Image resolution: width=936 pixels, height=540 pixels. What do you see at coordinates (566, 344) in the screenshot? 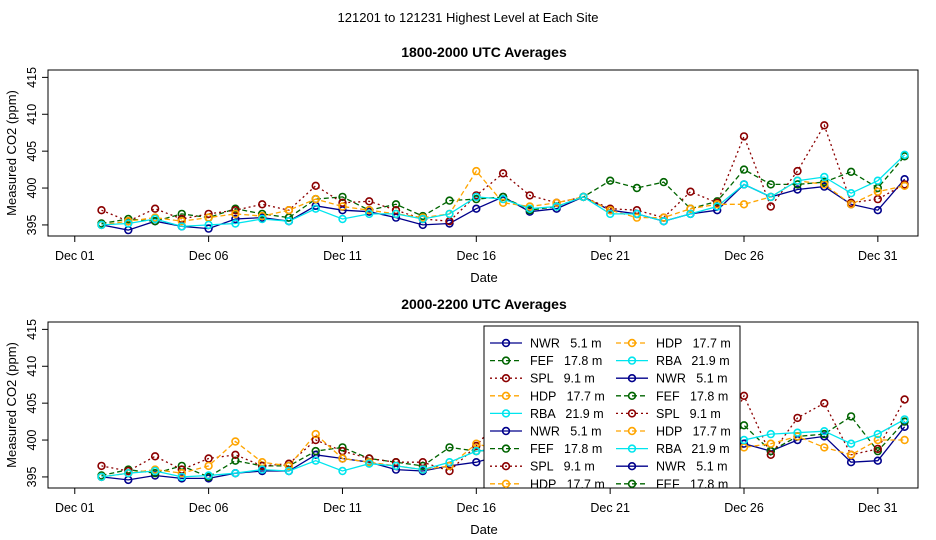
I see `legend-label: NWR 5.1 m` at bounding box center [566, 344].